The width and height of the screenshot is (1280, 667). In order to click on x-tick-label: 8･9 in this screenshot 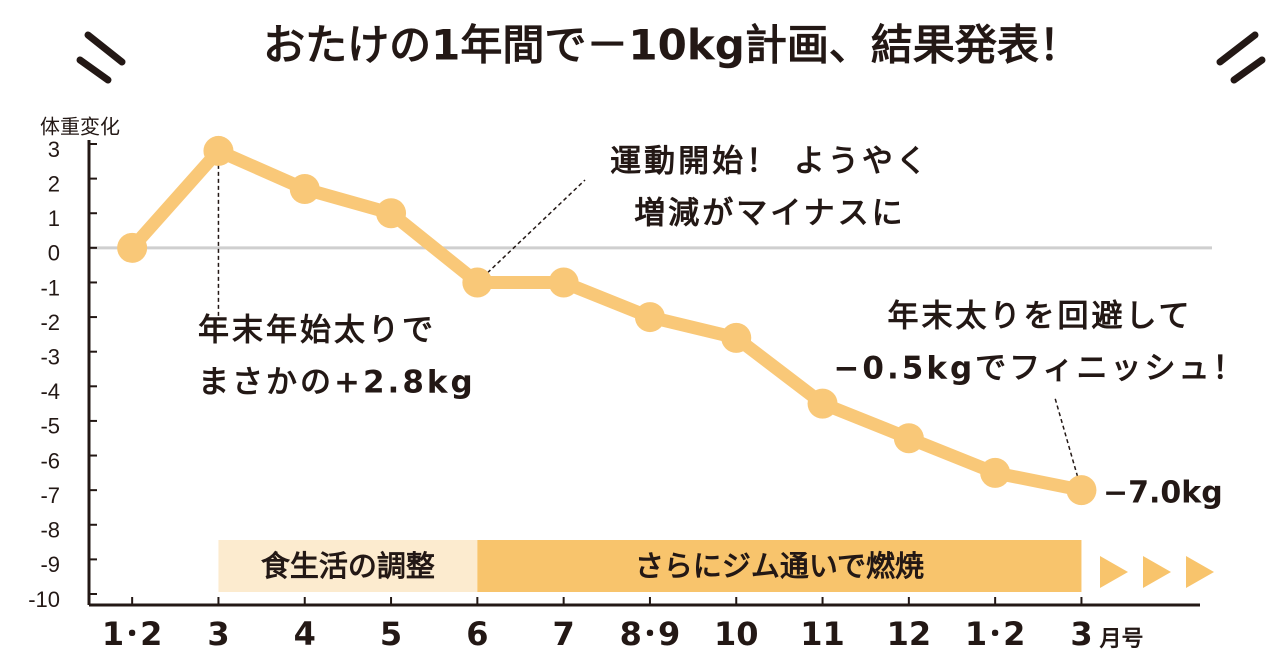, I will do `click(650, 634)`.